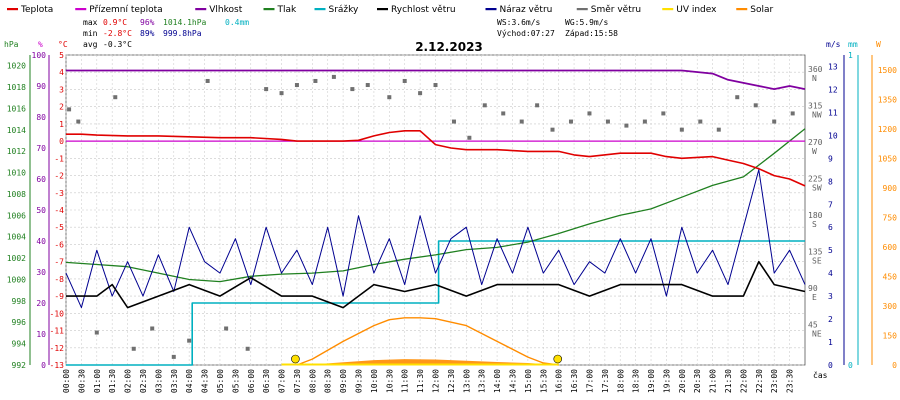 Image resolution: width=900 pixels, height=400 pixels. Describe the element at coordinates (39, 55) in the screenshot. I see `tick-pct-0: 100` at that location.